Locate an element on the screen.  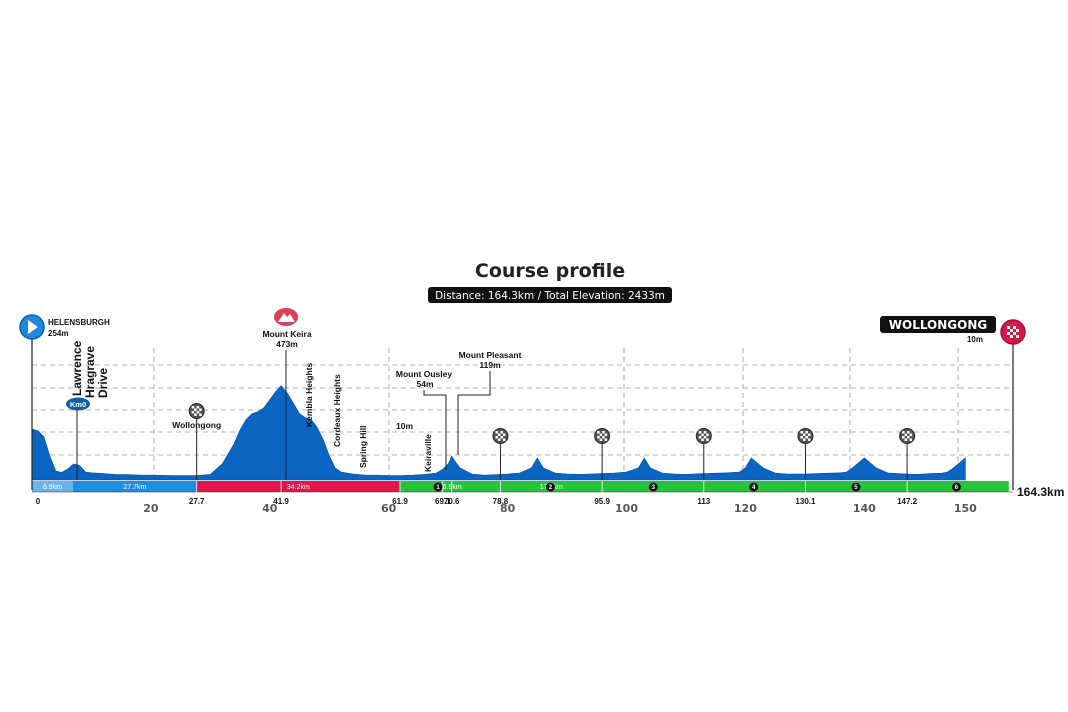
km-mark-label-7: 113 is located at coordinates (703, 501).